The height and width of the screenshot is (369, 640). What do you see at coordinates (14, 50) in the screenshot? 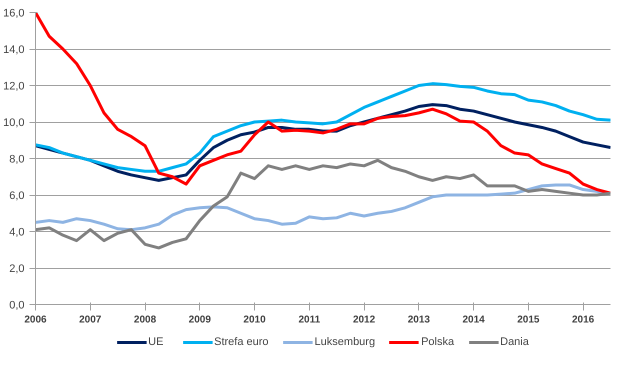
I see `y-tick-label: 14,0` at bounding box center [14, 50].